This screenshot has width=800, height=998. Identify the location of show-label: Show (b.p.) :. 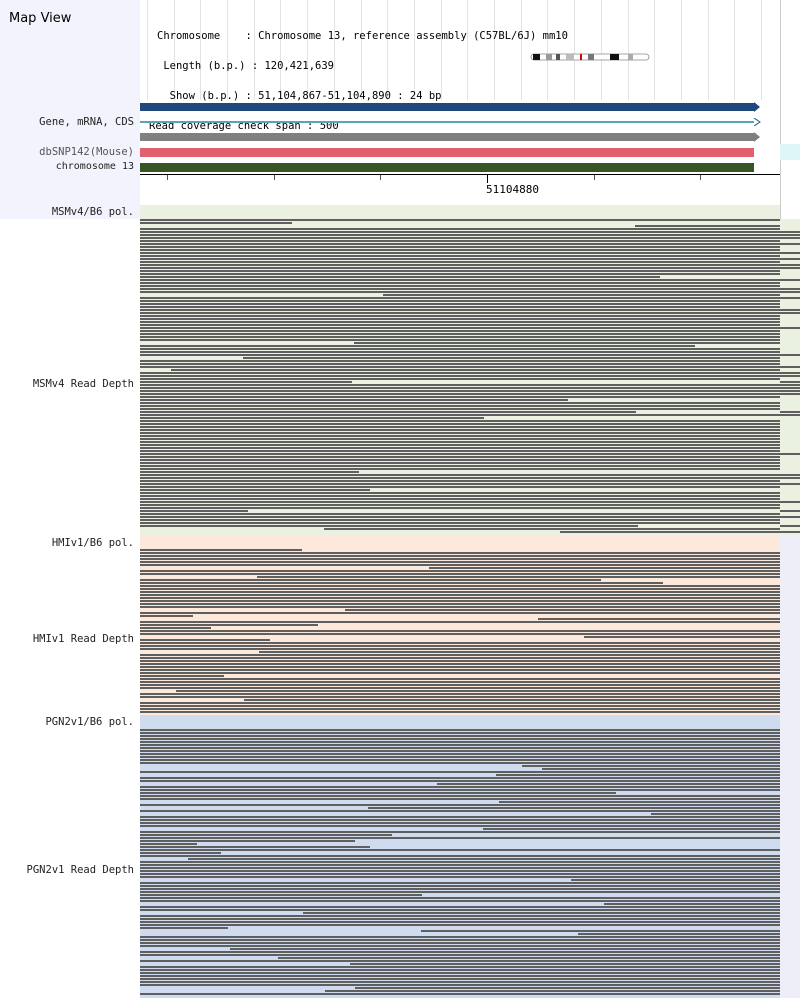
(208, 96).